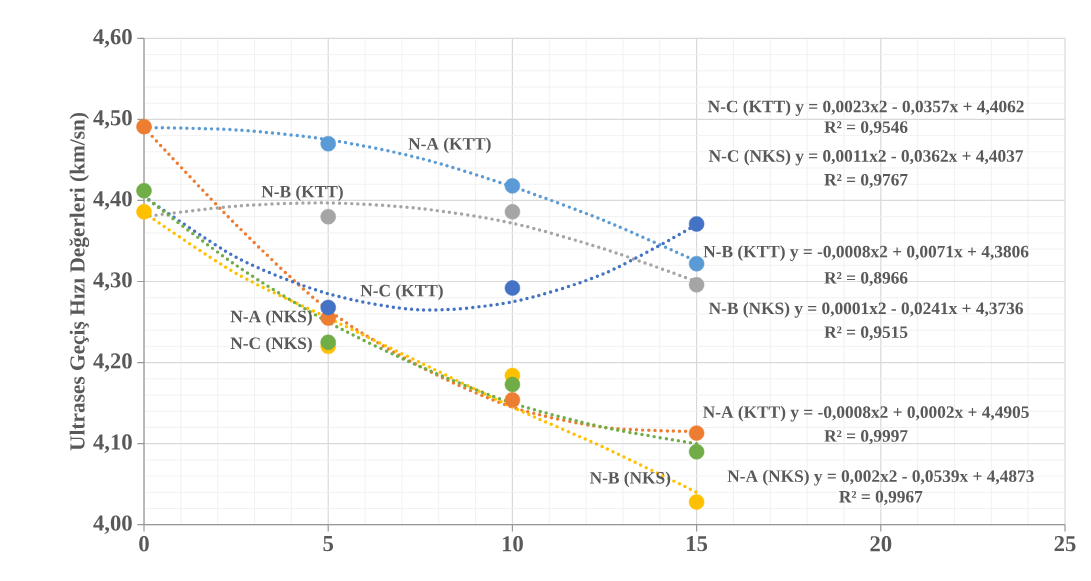  Describe the element at coordinates (112, 443) in the screenshot. I see `y-tick-label: 4,10` at that location.